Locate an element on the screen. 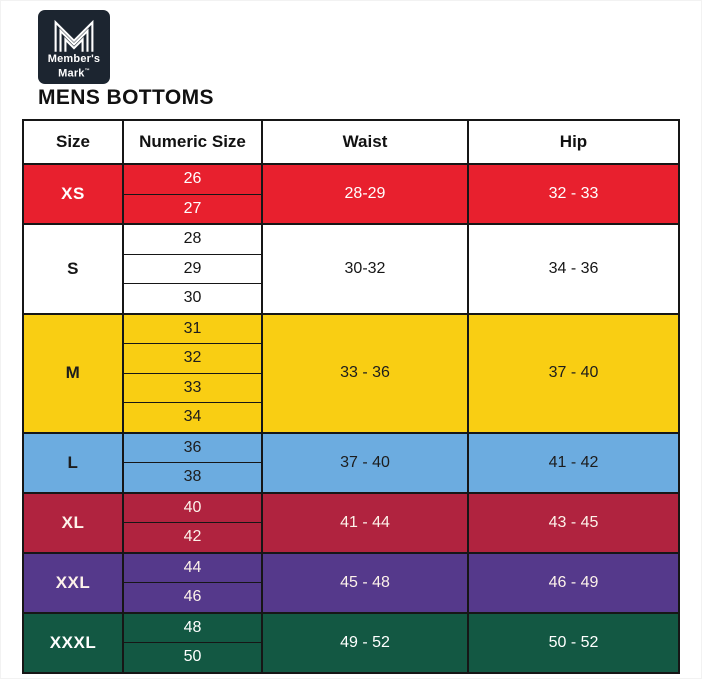 Image resolution: width=702 pixels, height=679 pixels. page-title: MENS BOTTOMS is located at coordinates (126, 97).